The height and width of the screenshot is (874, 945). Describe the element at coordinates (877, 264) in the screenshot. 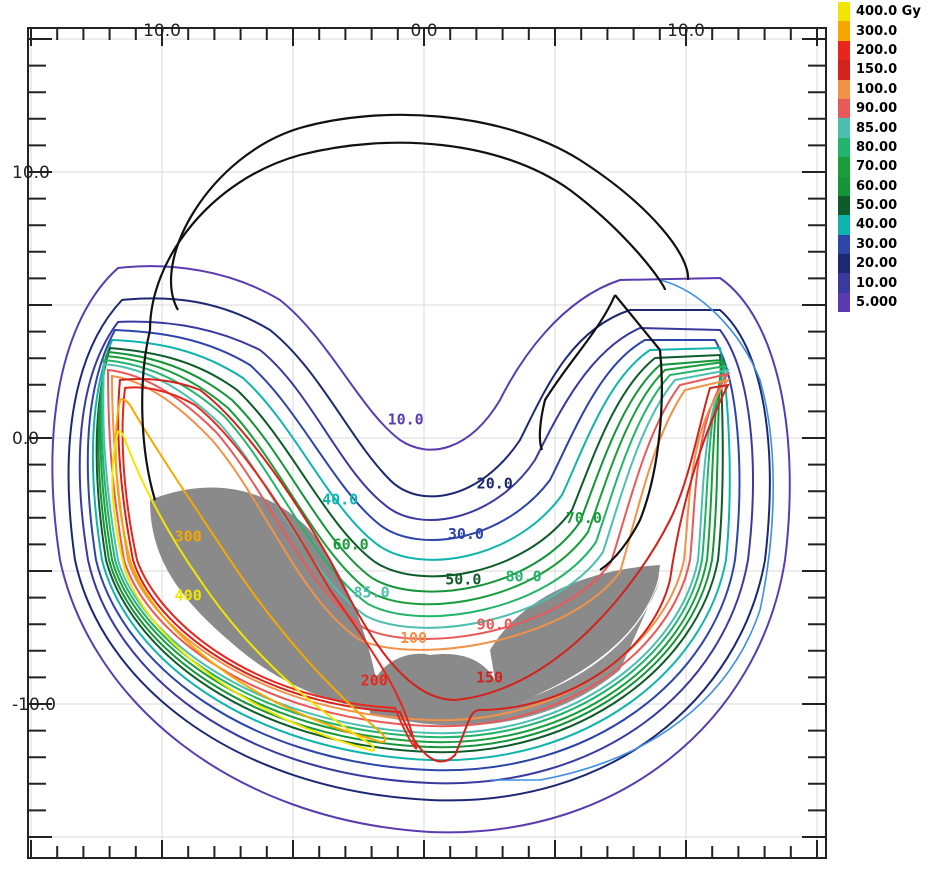

I see `legend-label: 20.00` at that location.